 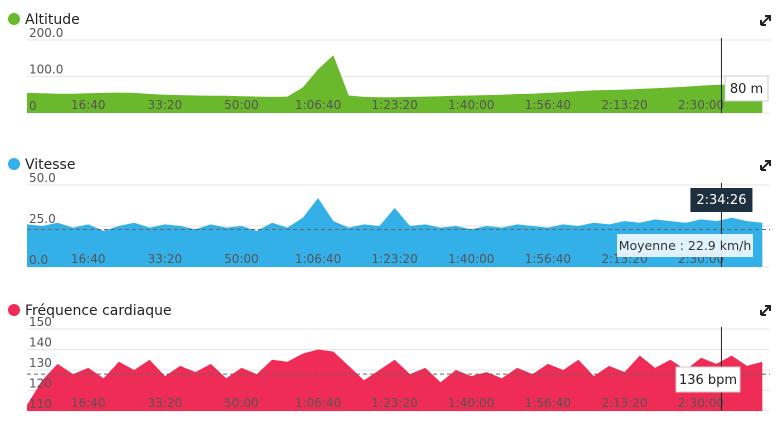 What do you see at coordinates (40, 363) in the screenshot?
I see `y-tick-label: 130` at bounding box center [40, 363].